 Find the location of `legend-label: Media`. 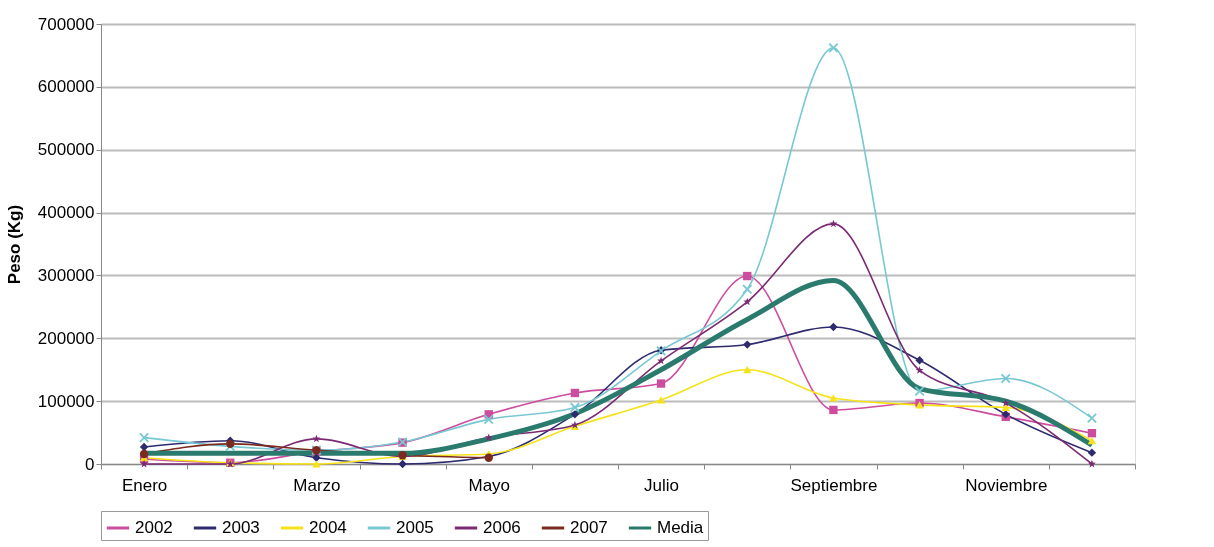

legend-label: Media is located at coordinates (680, 527).